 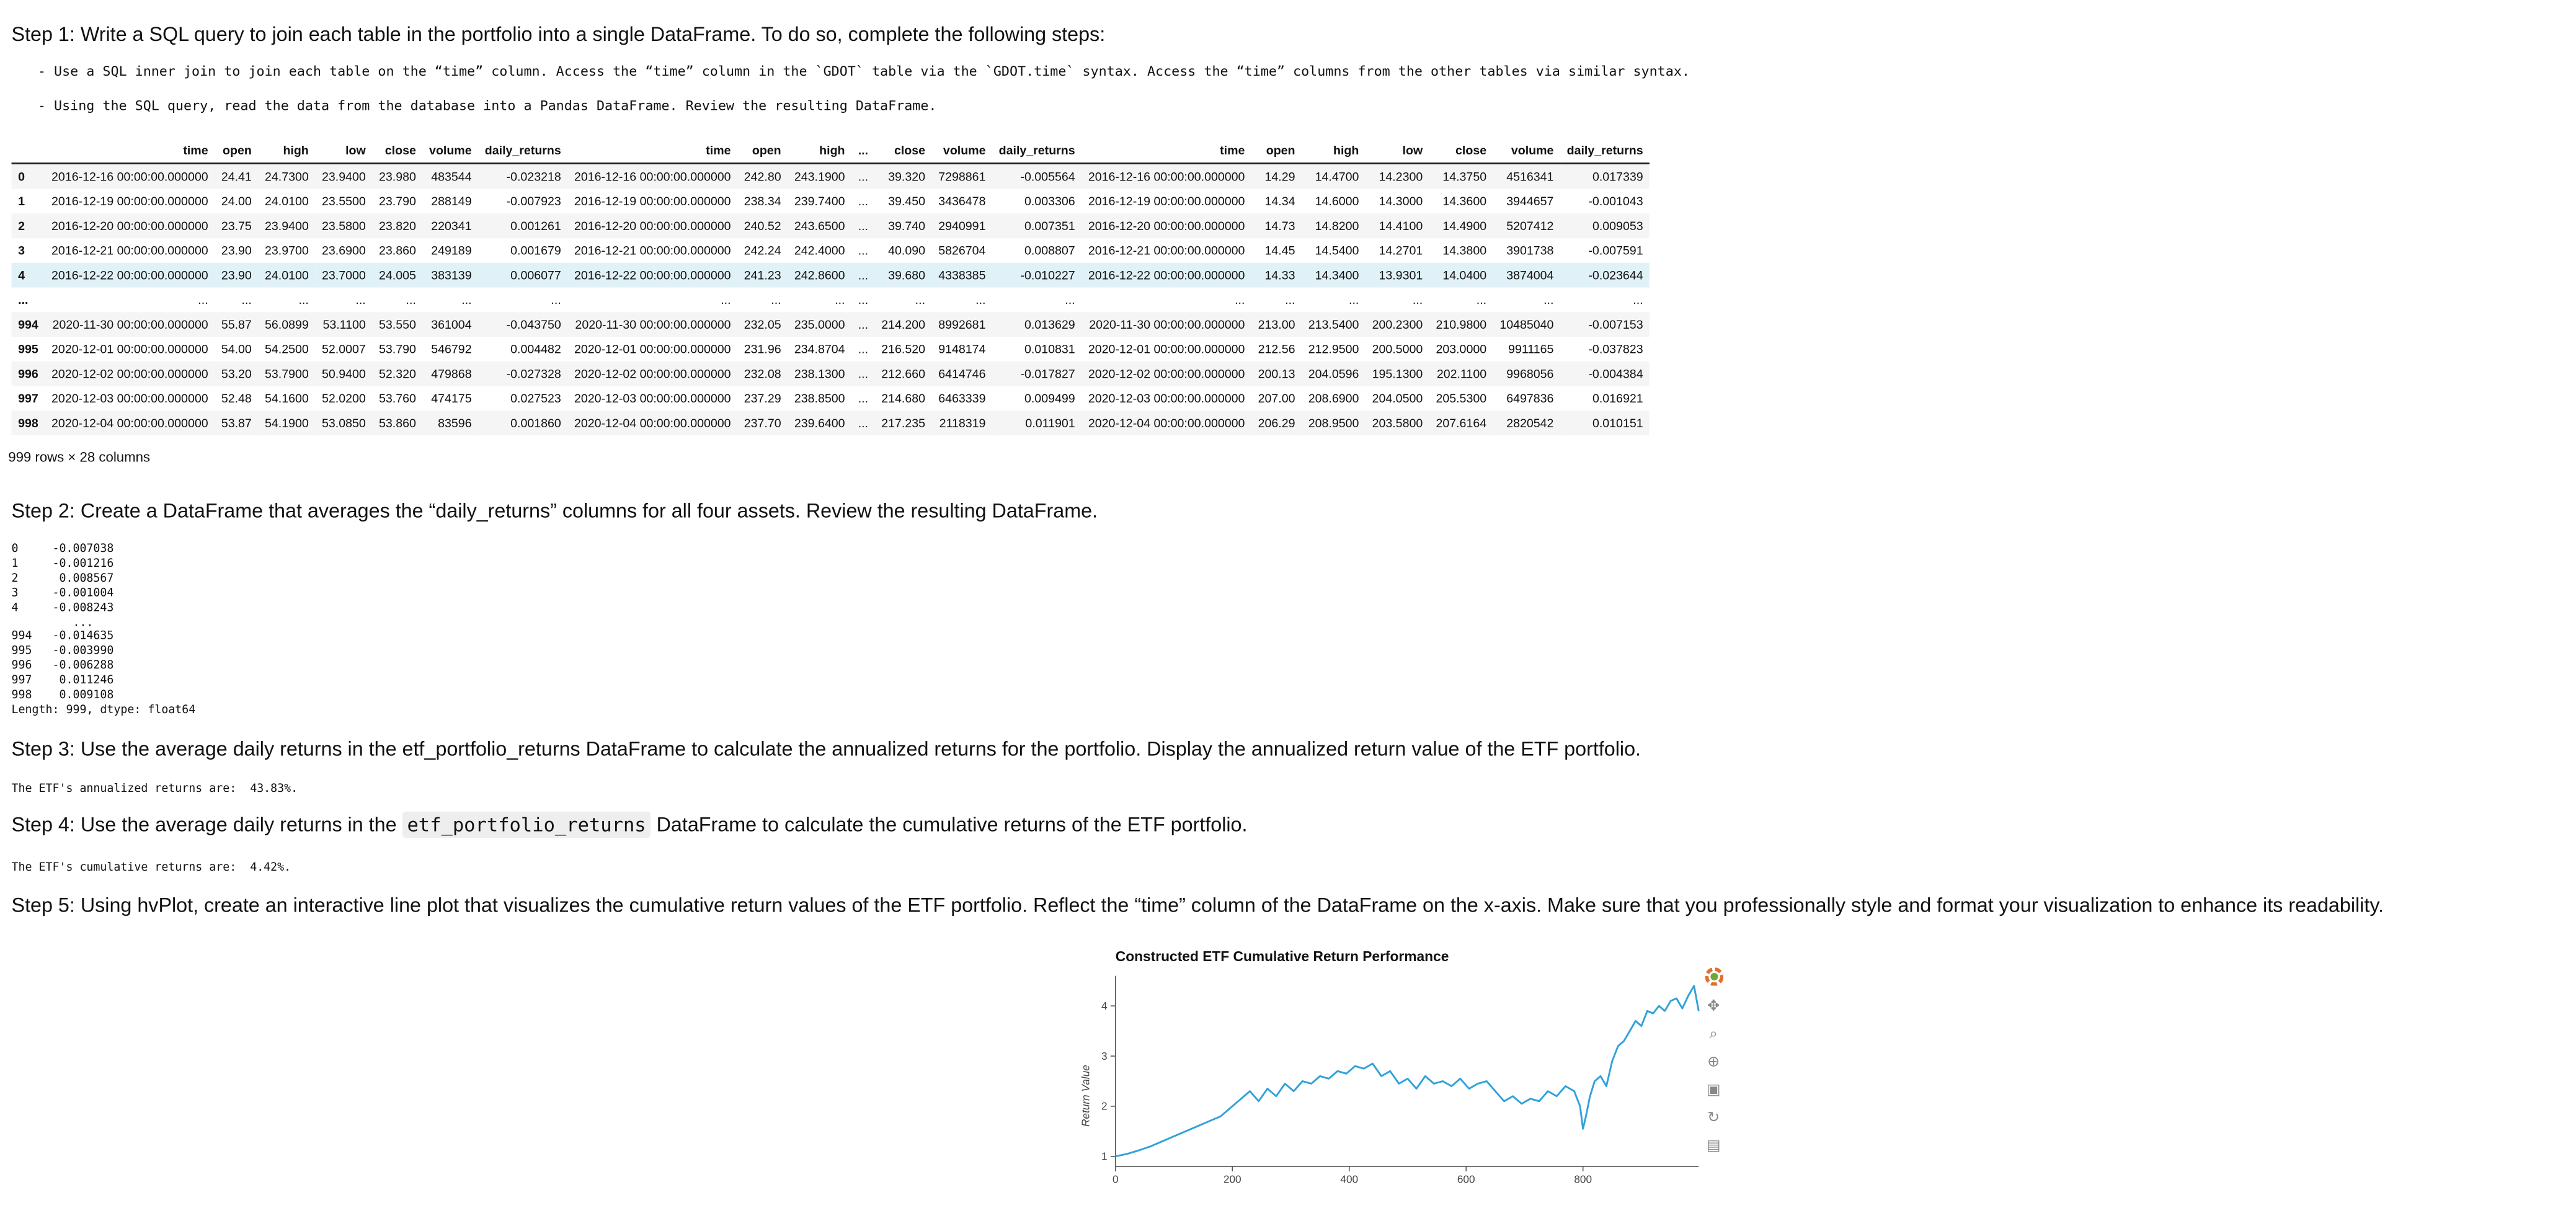 I want to click on table-cell: 2020-12-04 00:00:00.000000, so click(x=1166, y=423).